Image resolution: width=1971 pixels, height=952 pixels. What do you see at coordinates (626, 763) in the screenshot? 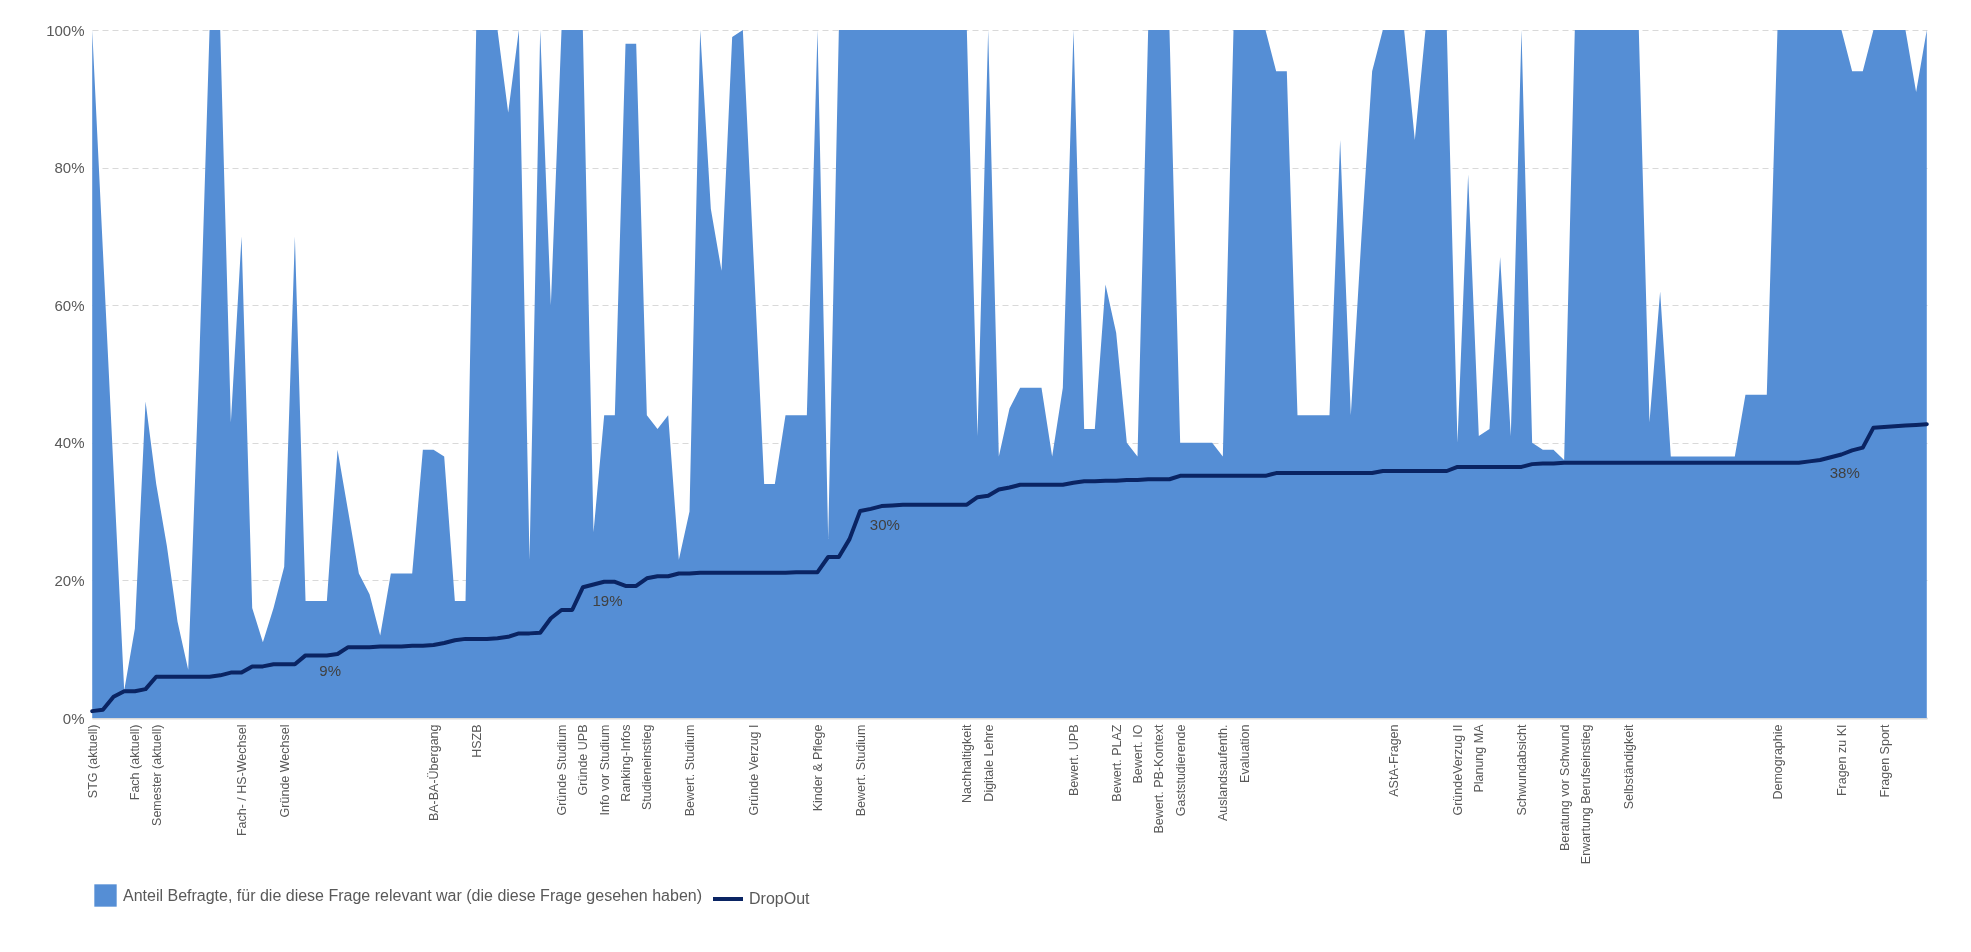
I see `x-tick-label: Ranking-Infos` at bounding box center [626, 763].